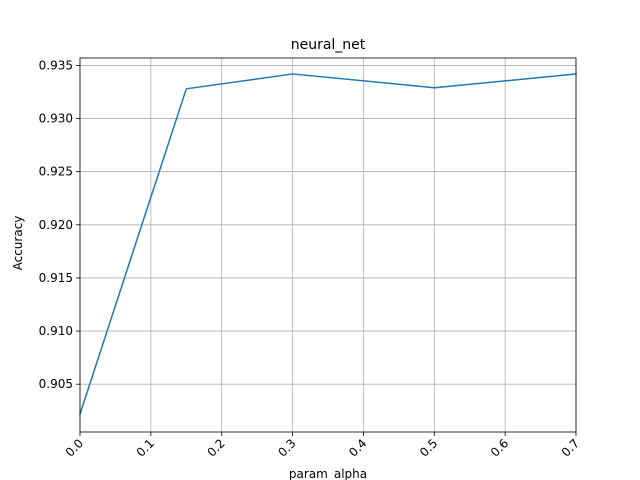 The height and width of the screenshot is (480, 640). What do you see at coordinates (570, 447) in the screenshot?
I see `x-tick-label: 0.7` at bounding box center [570, 447].